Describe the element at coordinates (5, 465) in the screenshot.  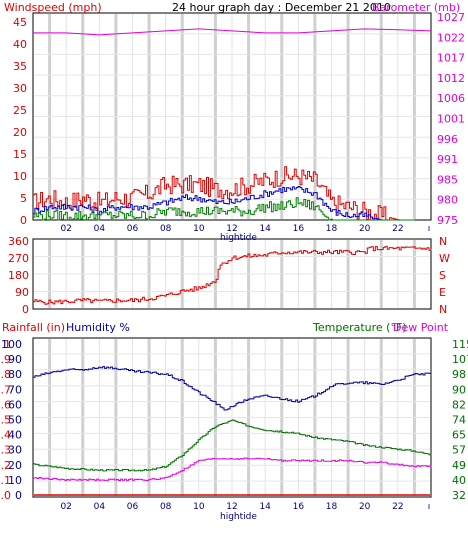
I see `rain-tick-label: 0.2` at that location.